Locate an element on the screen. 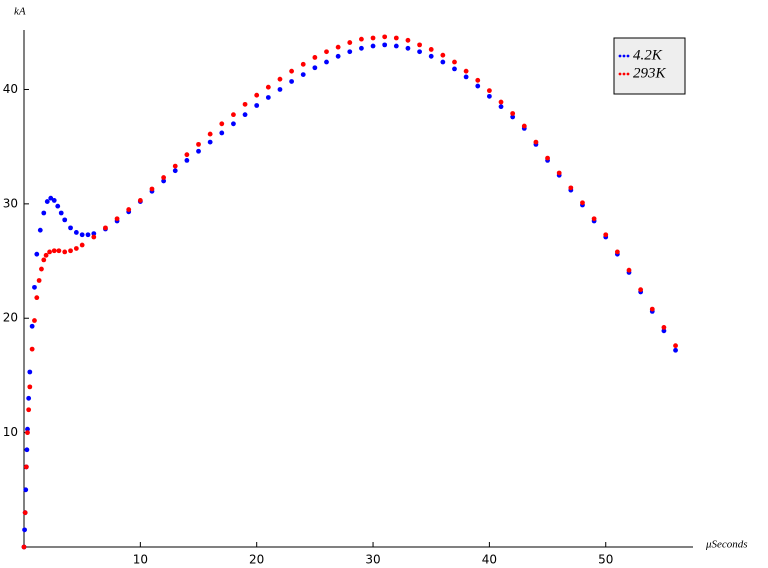 The image size is (768, 568). legend-label: 293K is located at coordinates (650, 73).